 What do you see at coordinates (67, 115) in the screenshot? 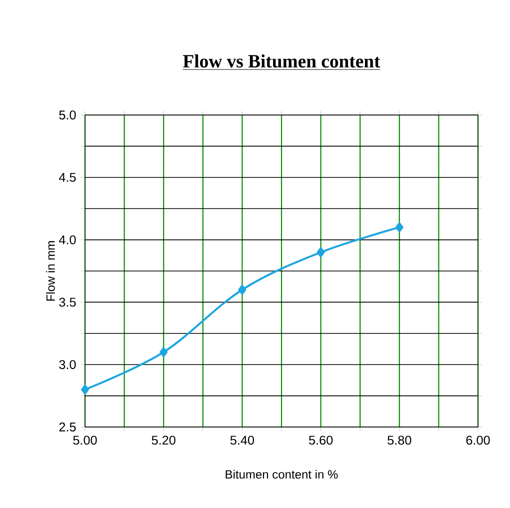
I see `y-tick-label: 5.0` at bounding box center [67, 115].